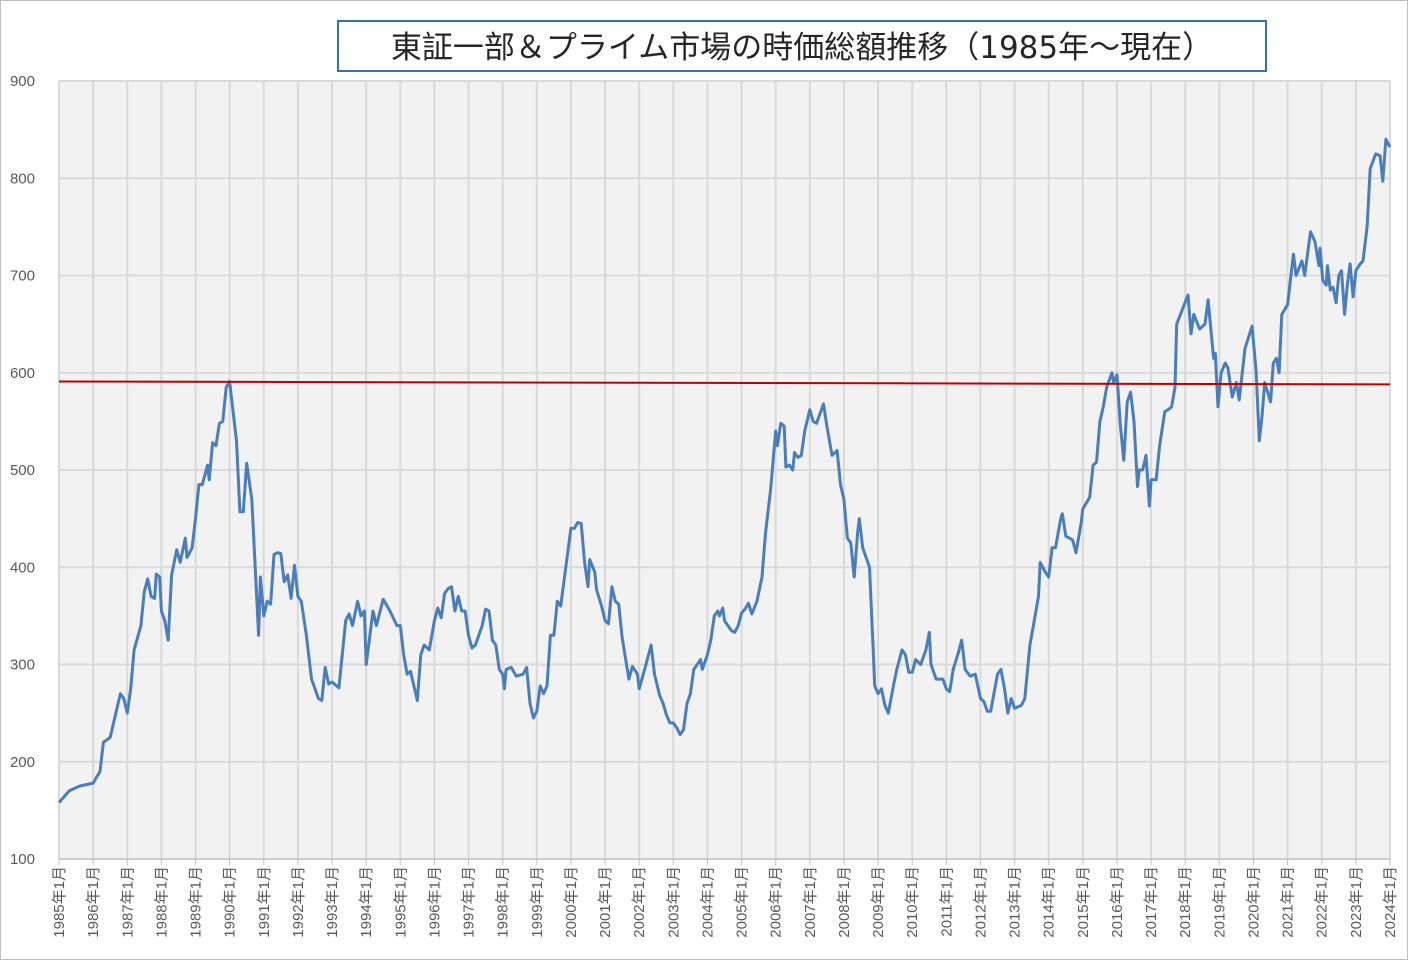 This screenshot has height=960, width=1408. What do you see at coordinates (264, 902) in the screenshot?
I see `x-tick-label: 1991年1月` at bounding box center [264, 902].